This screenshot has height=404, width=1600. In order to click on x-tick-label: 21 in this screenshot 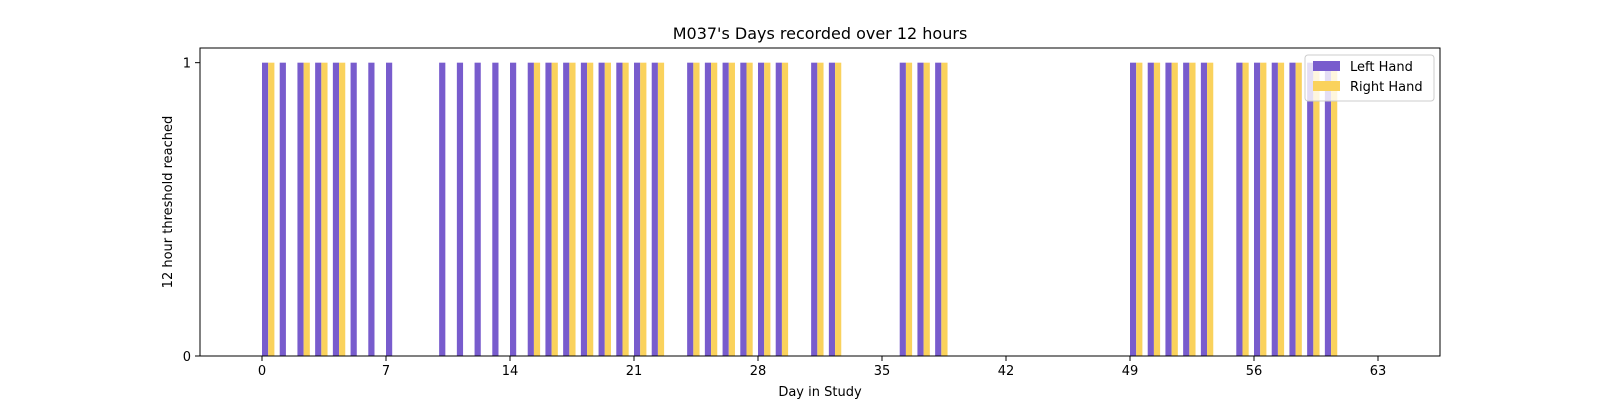, I will do `click(634, 371)`.